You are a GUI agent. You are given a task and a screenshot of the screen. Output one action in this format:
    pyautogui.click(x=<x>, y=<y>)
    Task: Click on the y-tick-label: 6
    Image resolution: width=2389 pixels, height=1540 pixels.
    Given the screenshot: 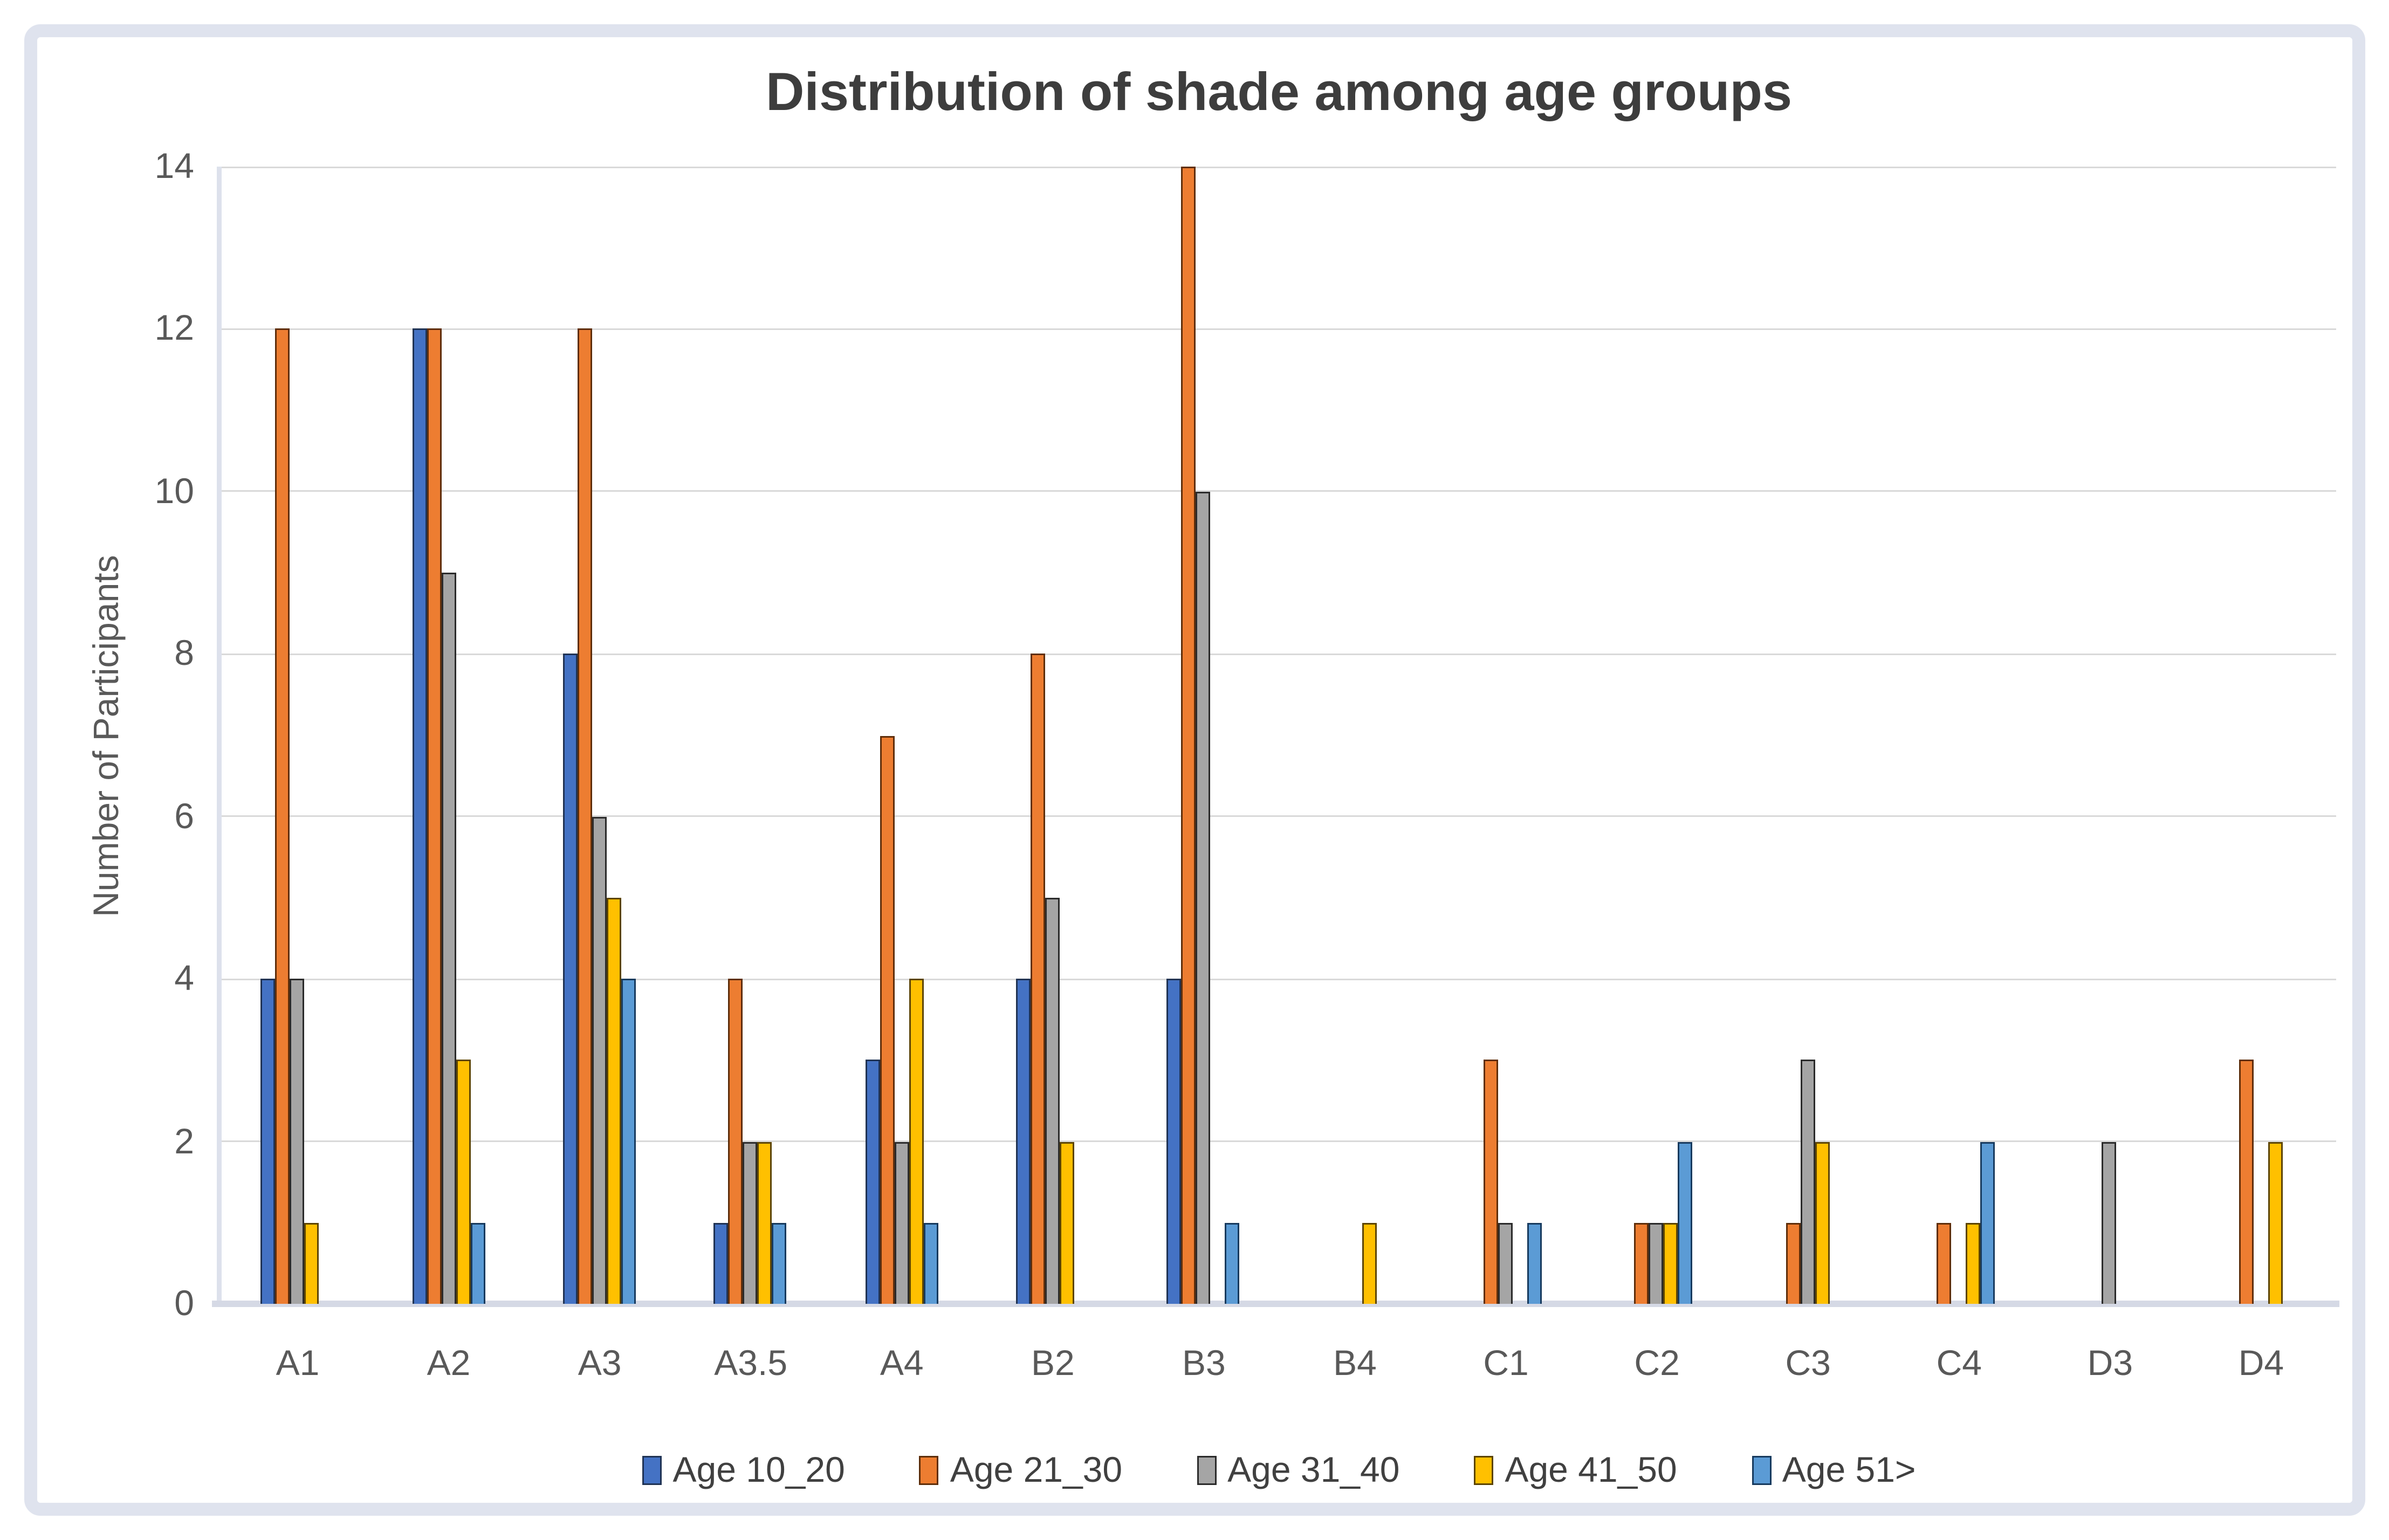 What is the action you would take?
    pyautogui.click(x=184, y=815)
    